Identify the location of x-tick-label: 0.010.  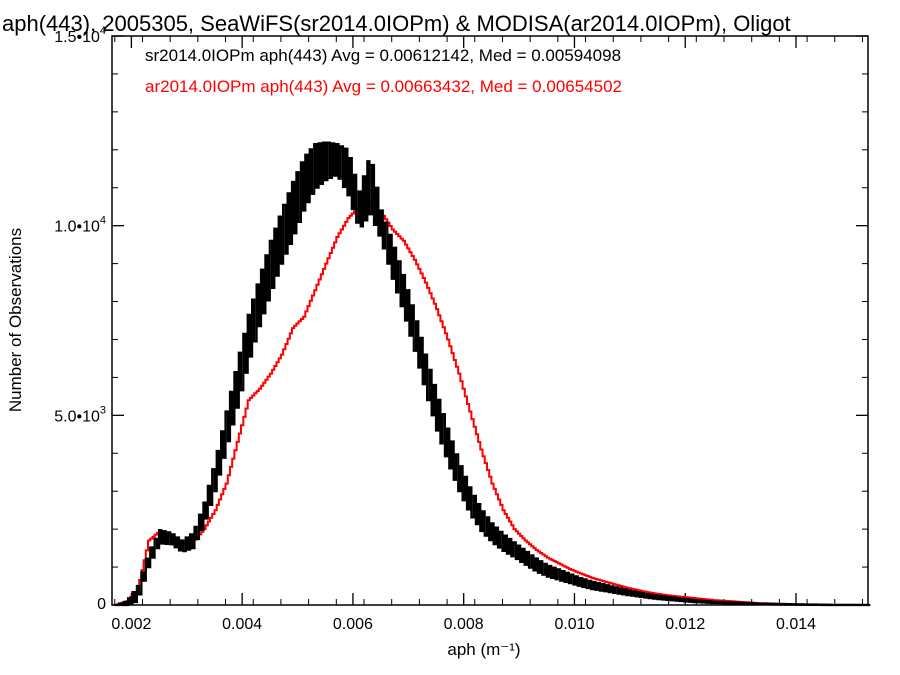
(574, 624).